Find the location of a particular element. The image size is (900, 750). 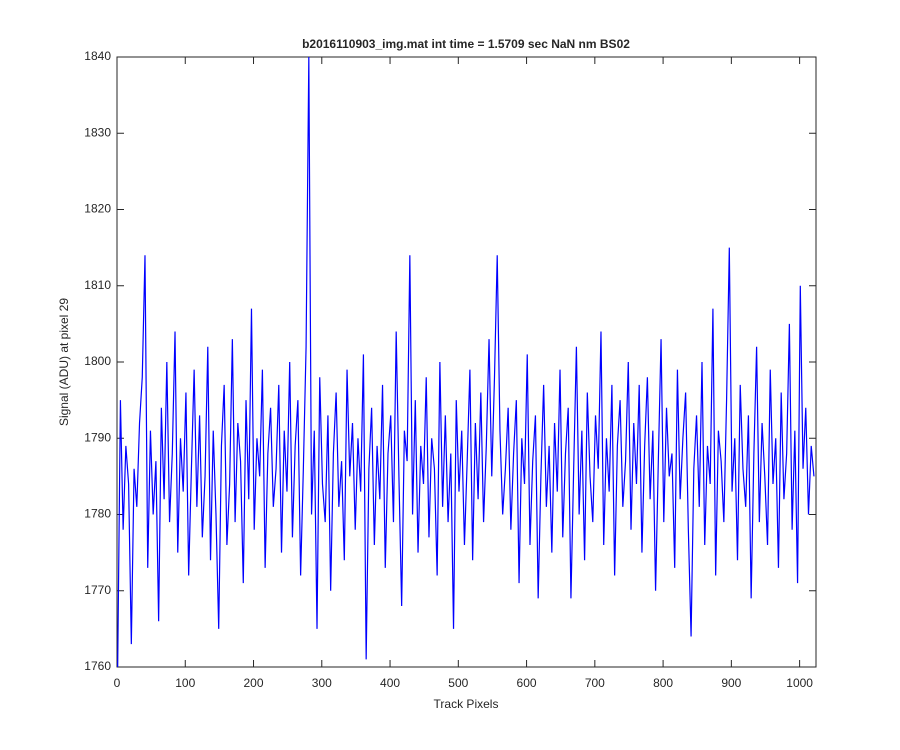

y-tick-label: 1840 is located at coordinates (97, 56).